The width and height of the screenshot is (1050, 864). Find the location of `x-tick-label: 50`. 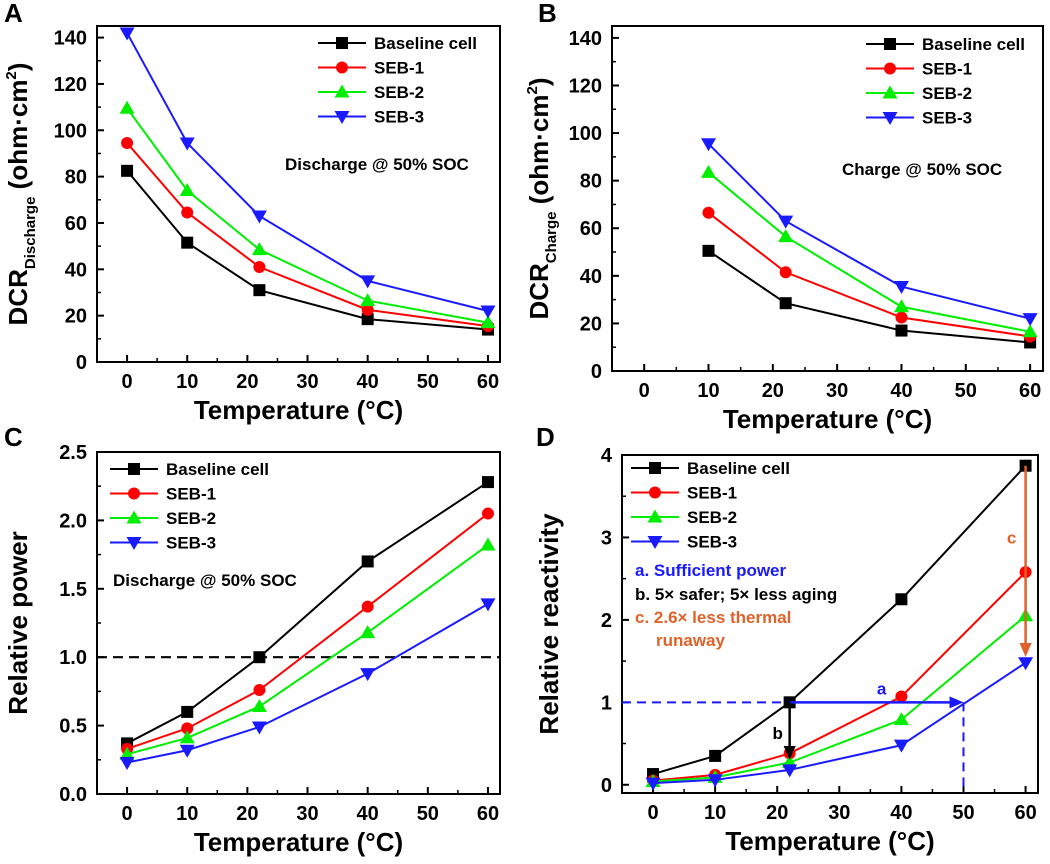

x-tick-label: 50 is located at coordinates (966, 391).